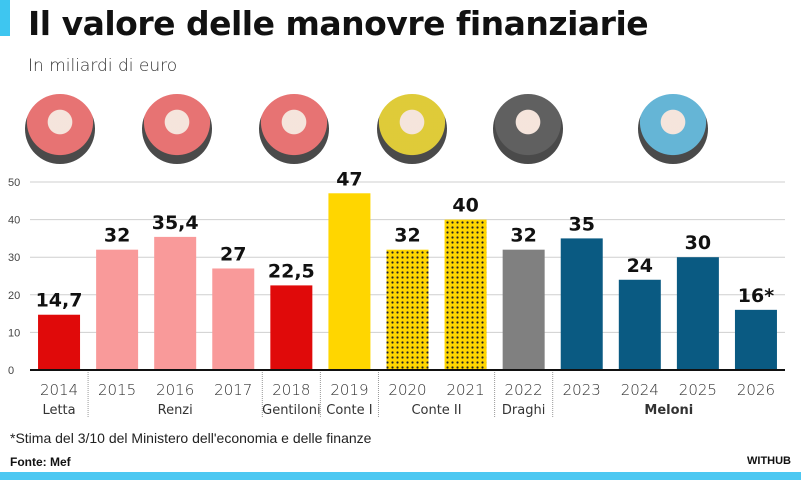  What do you see at coordinates (436, 410) in the screenshot?
I see `government-label: Conte II` at bounding box center [436, 410].